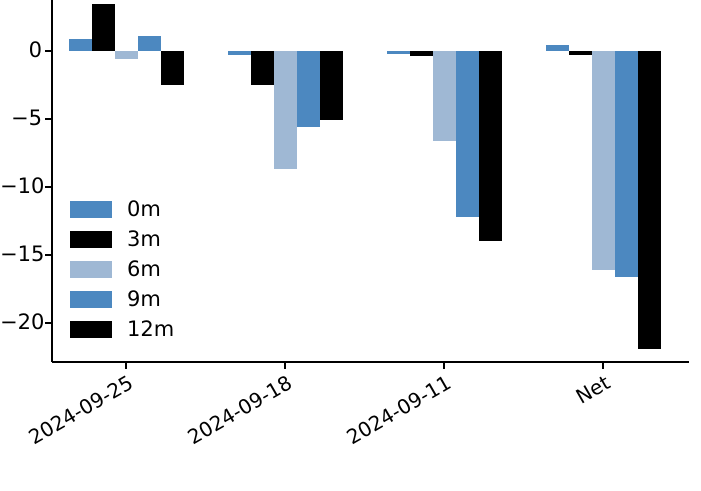 The height and width of the screenshot is (491, 701). Describe the element at coordinates (239, 410) in the screenshot. I see `x-axis-tick-label: 2024-09-18` at that location.